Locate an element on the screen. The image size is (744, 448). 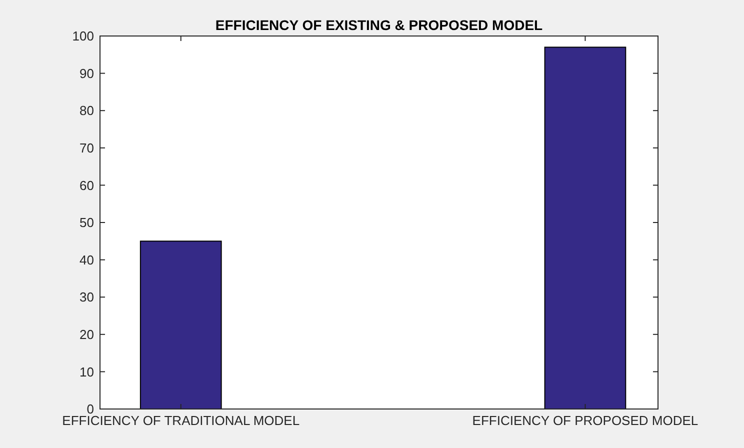
y-tick-label: 100 is located at coordinates (83, 36).